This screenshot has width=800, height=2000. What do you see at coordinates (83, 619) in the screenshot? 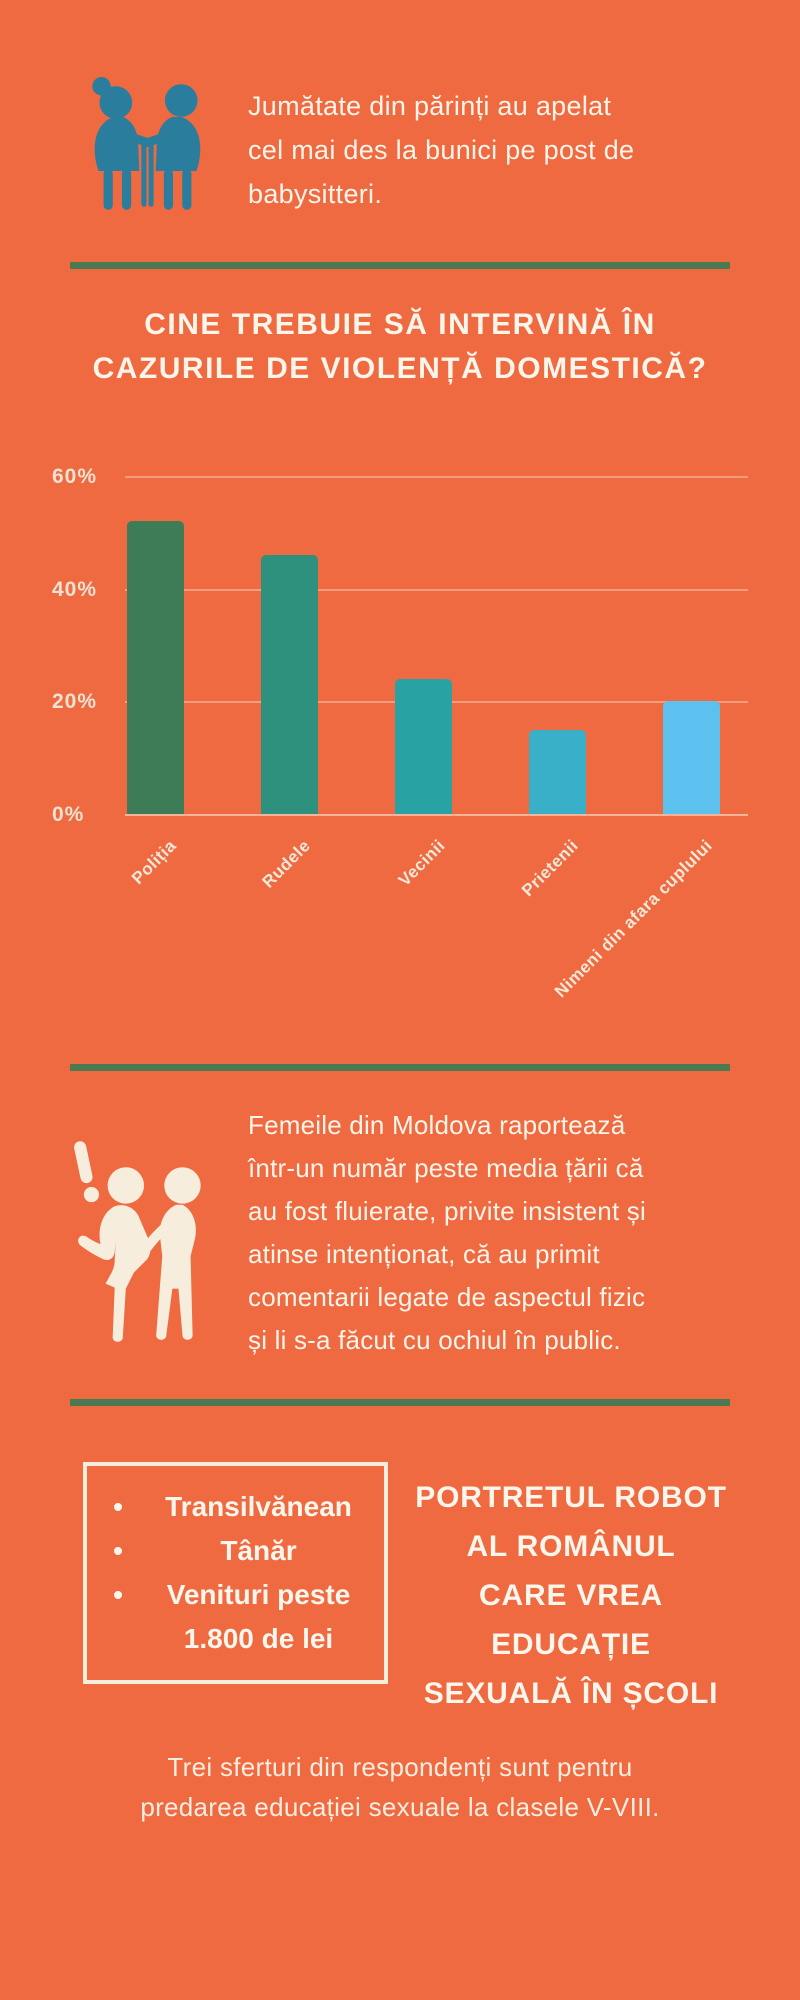
I see `chart-y-axis: 60% 40% 20% 0%` at bounding box center [83, 619].